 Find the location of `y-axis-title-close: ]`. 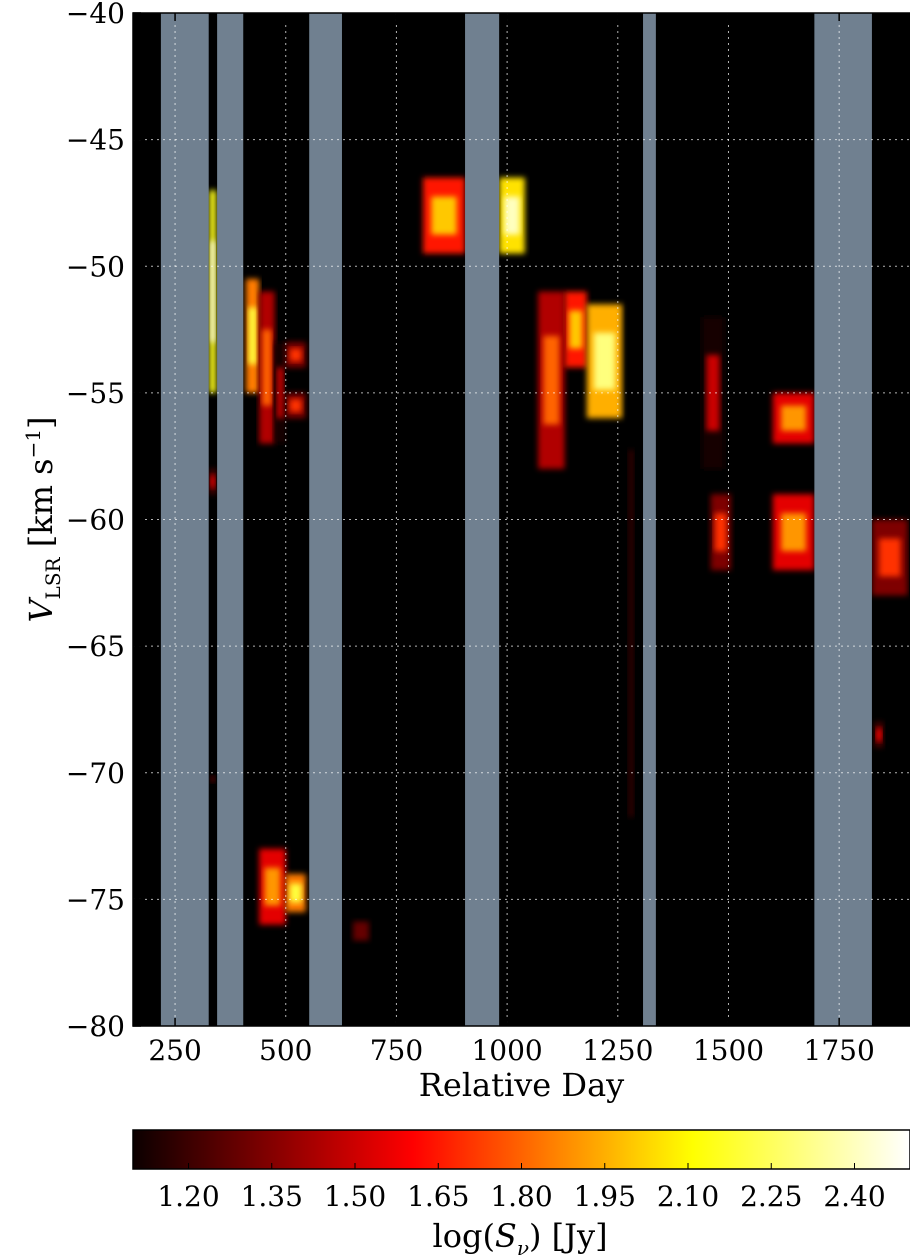

y-axis-title-close: ] is located at coordinates (41, 422).